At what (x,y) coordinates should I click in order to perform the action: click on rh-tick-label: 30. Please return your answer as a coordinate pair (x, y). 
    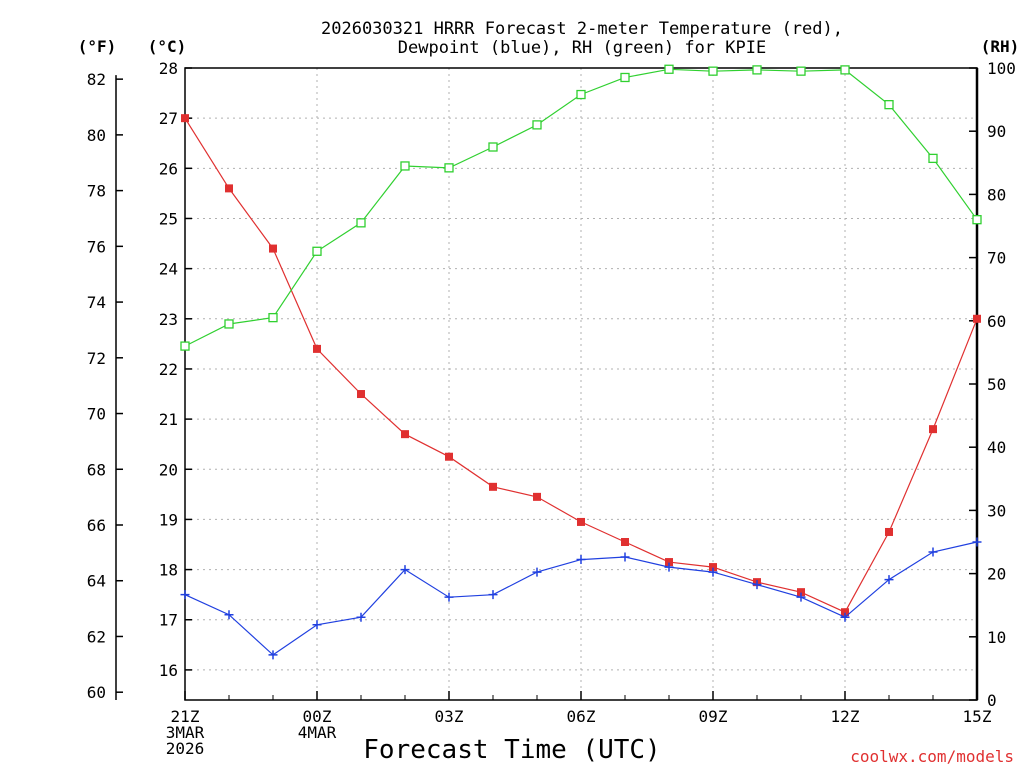
    Looking at the image, I should click on (996, 510).